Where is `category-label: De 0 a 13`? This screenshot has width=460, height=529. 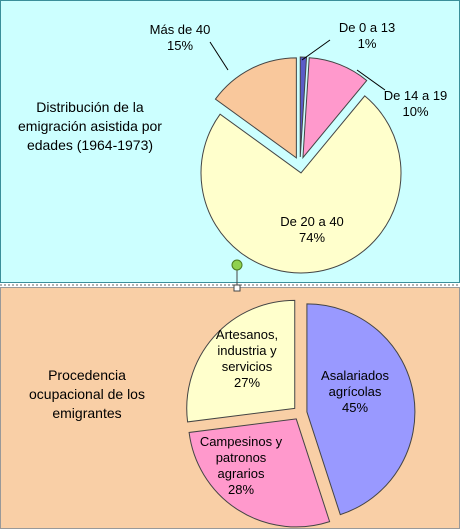
category-label: De 0 a 13 is located at coordinates (367, 27).